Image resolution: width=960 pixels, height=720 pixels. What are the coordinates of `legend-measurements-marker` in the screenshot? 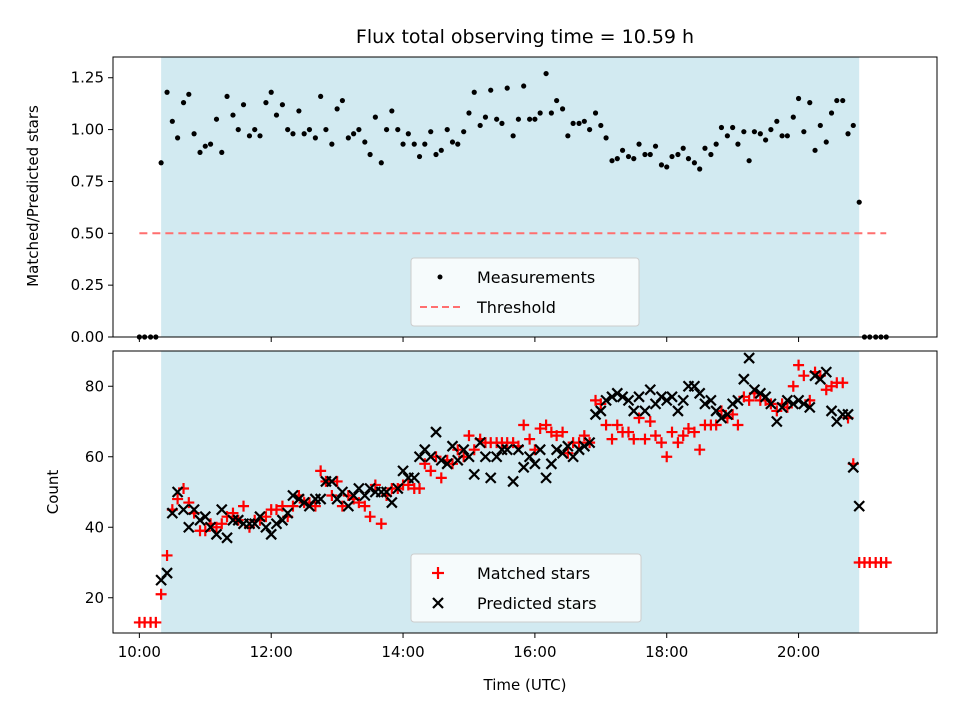 It's located at (440, 277).